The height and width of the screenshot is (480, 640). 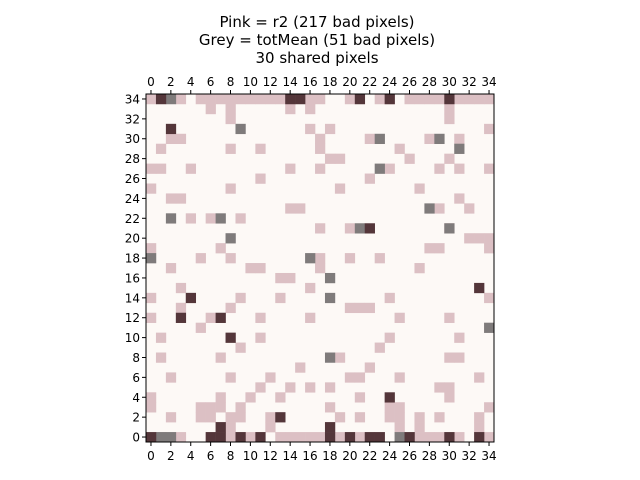 I want to click on x-tick-label-top: 14, so click(x=290, y=82).